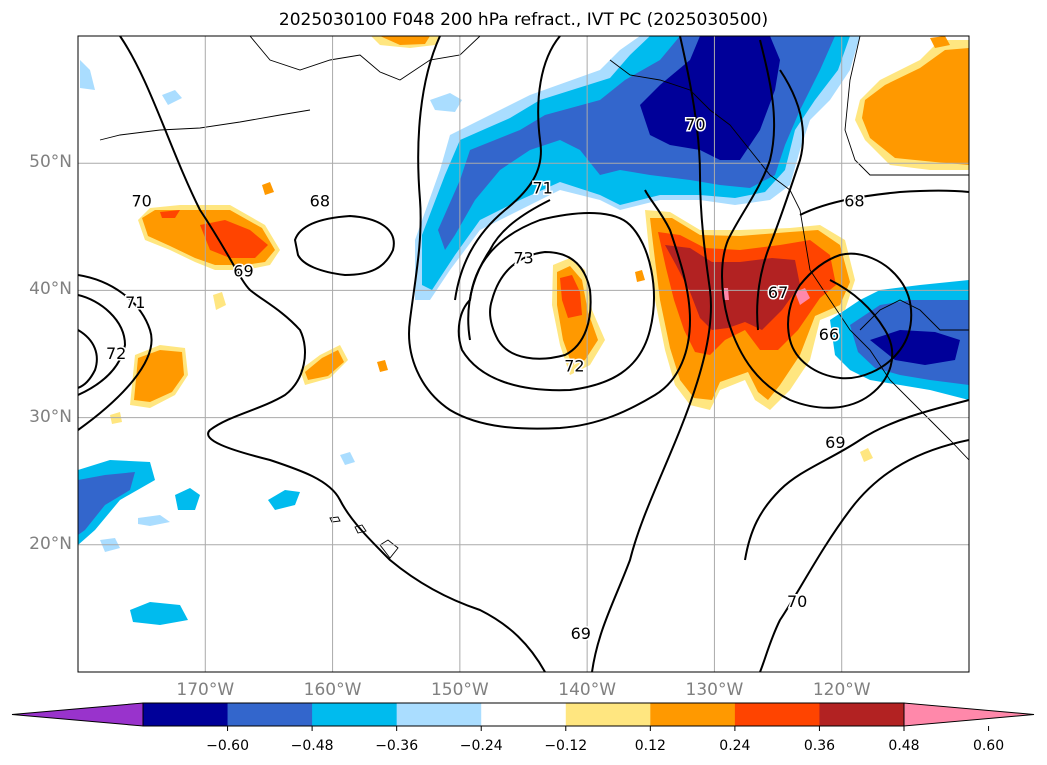 This screenshot has height=765, width=1047. Describe the element at coordinates (50, 416) in the screenshot. I see `latitude-label: 30°N` at that location.